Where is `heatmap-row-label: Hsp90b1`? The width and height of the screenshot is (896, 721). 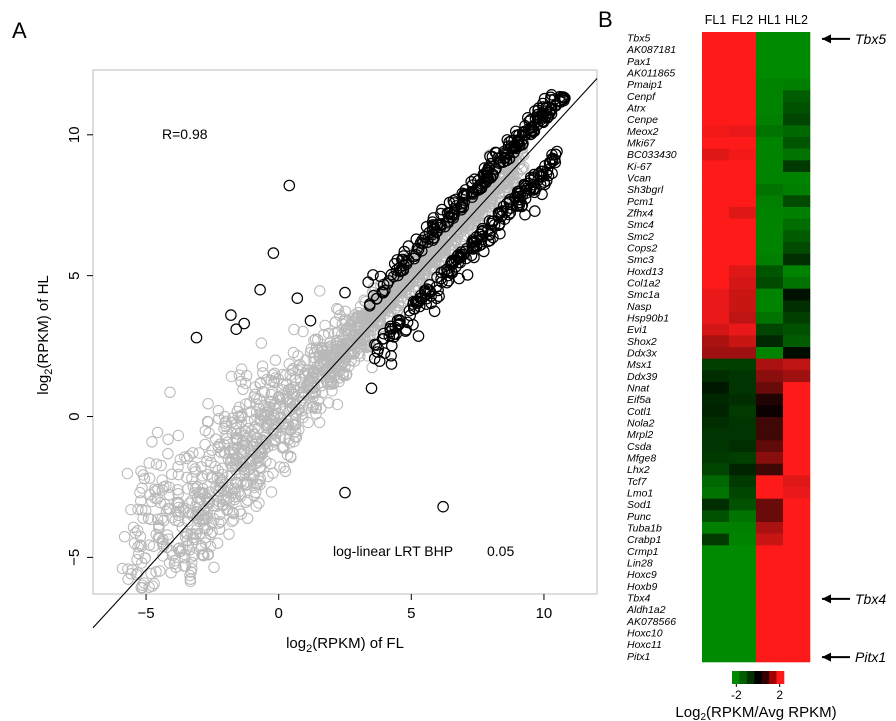 heatmap-row-label: Hsp90b1 is located at coordinates (648, 319).